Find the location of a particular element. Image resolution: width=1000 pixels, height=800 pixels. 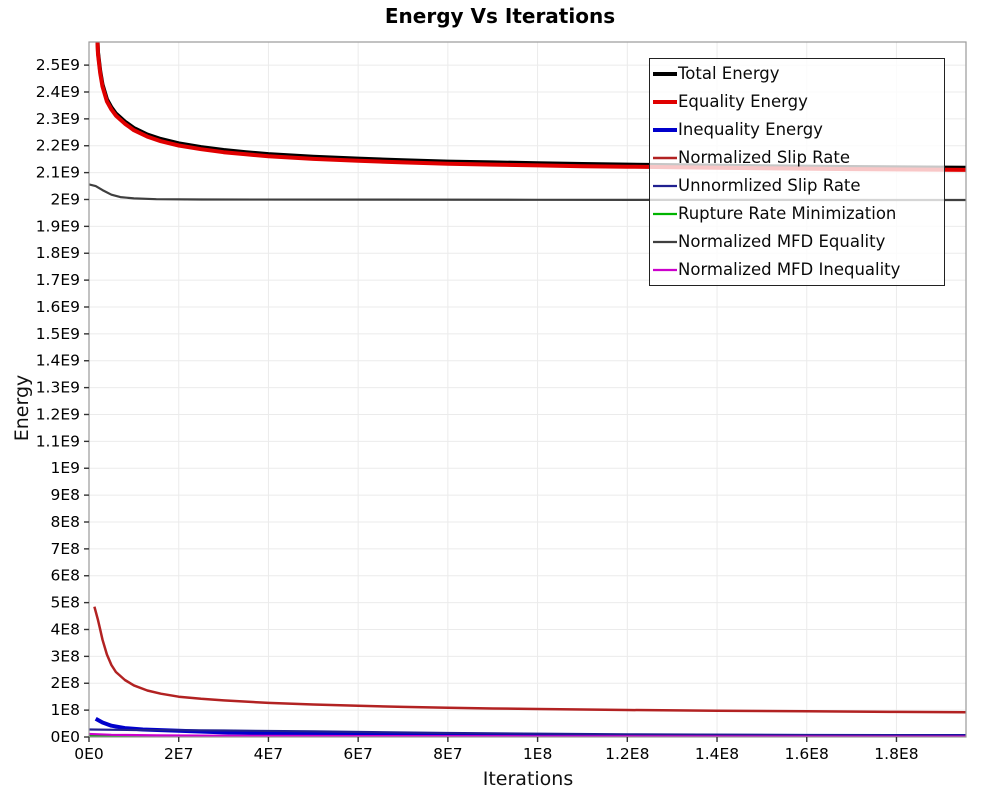

equality-energy-line is located at coordinates (530, 107).